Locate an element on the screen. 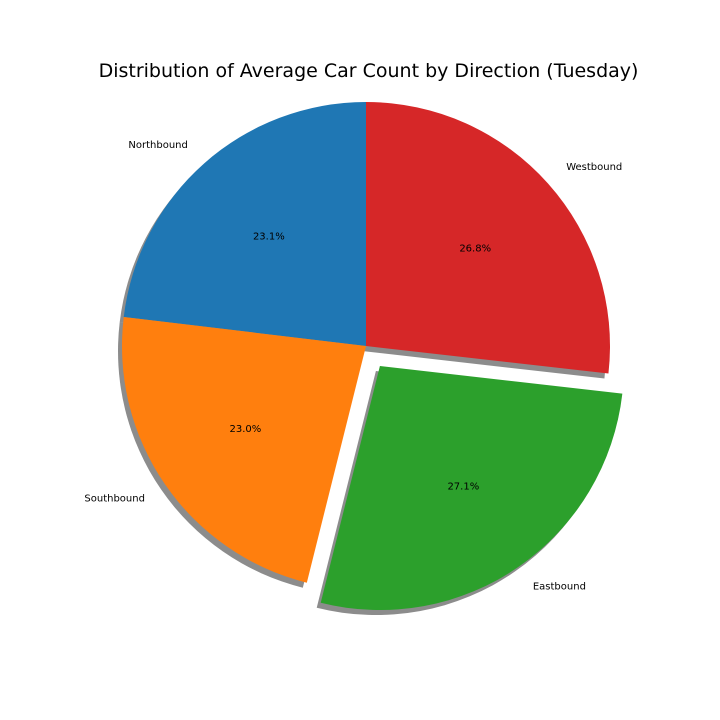  pie-slice-westbound is located at coordinates (488, 238).